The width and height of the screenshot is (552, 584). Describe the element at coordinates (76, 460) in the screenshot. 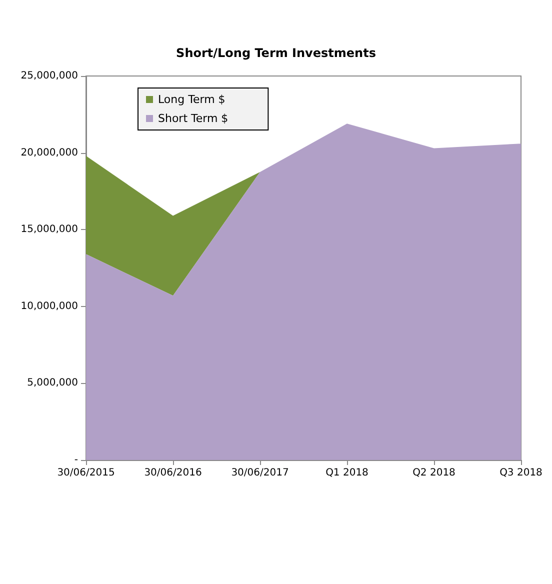

I see `y-tick-label: -` at that location.